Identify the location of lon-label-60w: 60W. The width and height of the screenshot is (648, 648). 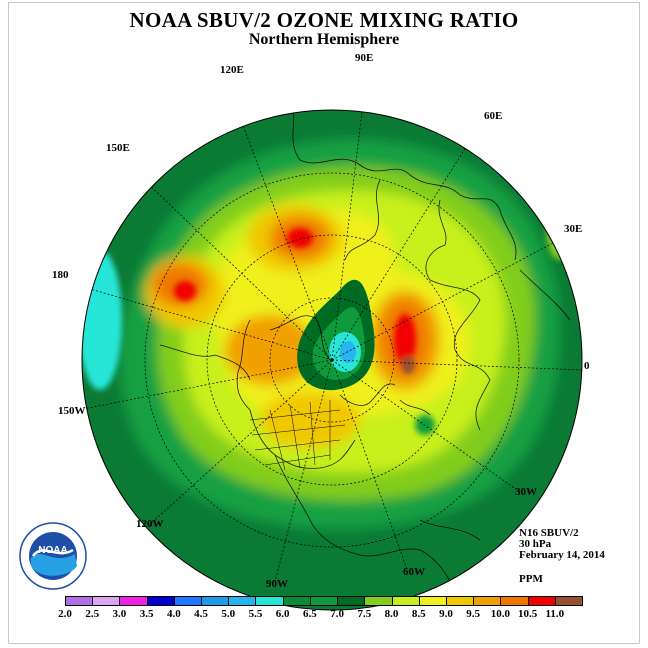
(414, 572).